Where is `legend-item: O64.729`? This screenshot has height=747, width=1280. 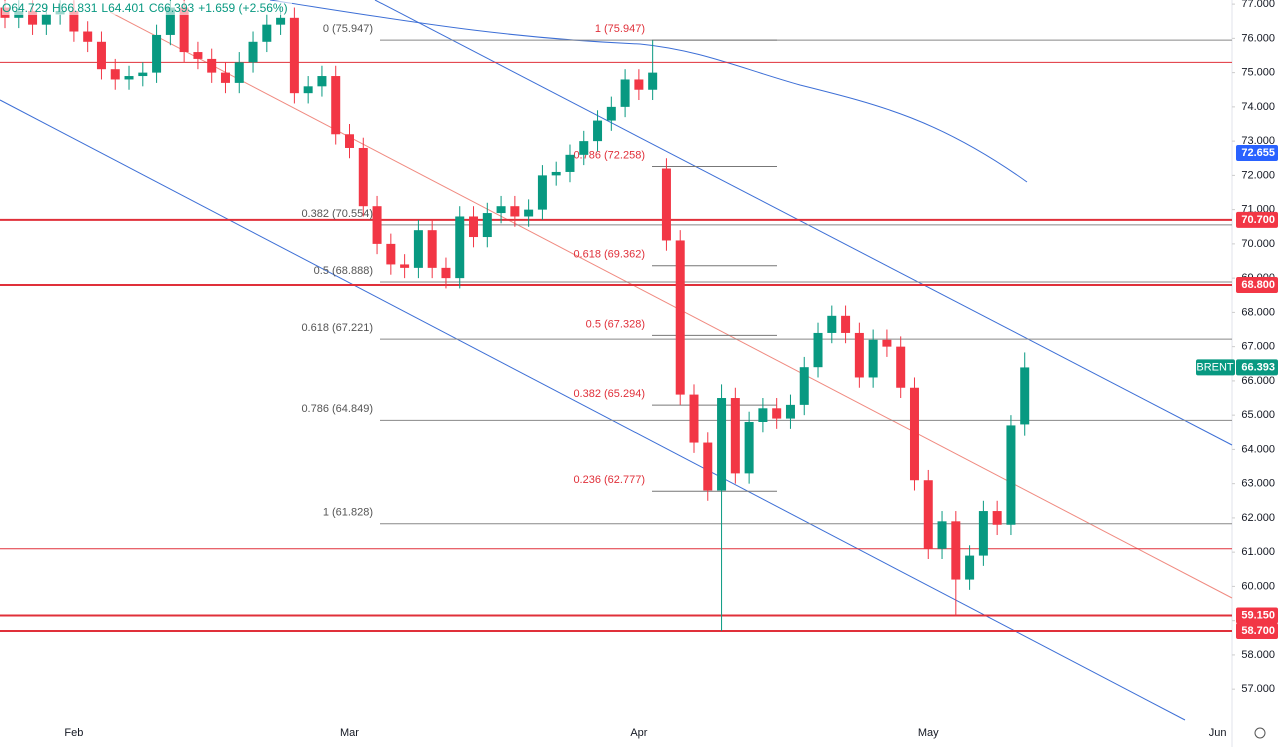
legend-item: O64.729 is located at coordinates (25, 8).